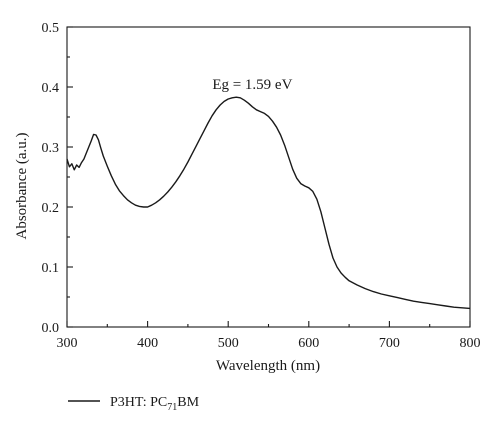 This screenshot has height=428, width=500. Describe the element at coordinates (51, 148) in the screenshot. I see `y-tick-label: 0.3` at that location.